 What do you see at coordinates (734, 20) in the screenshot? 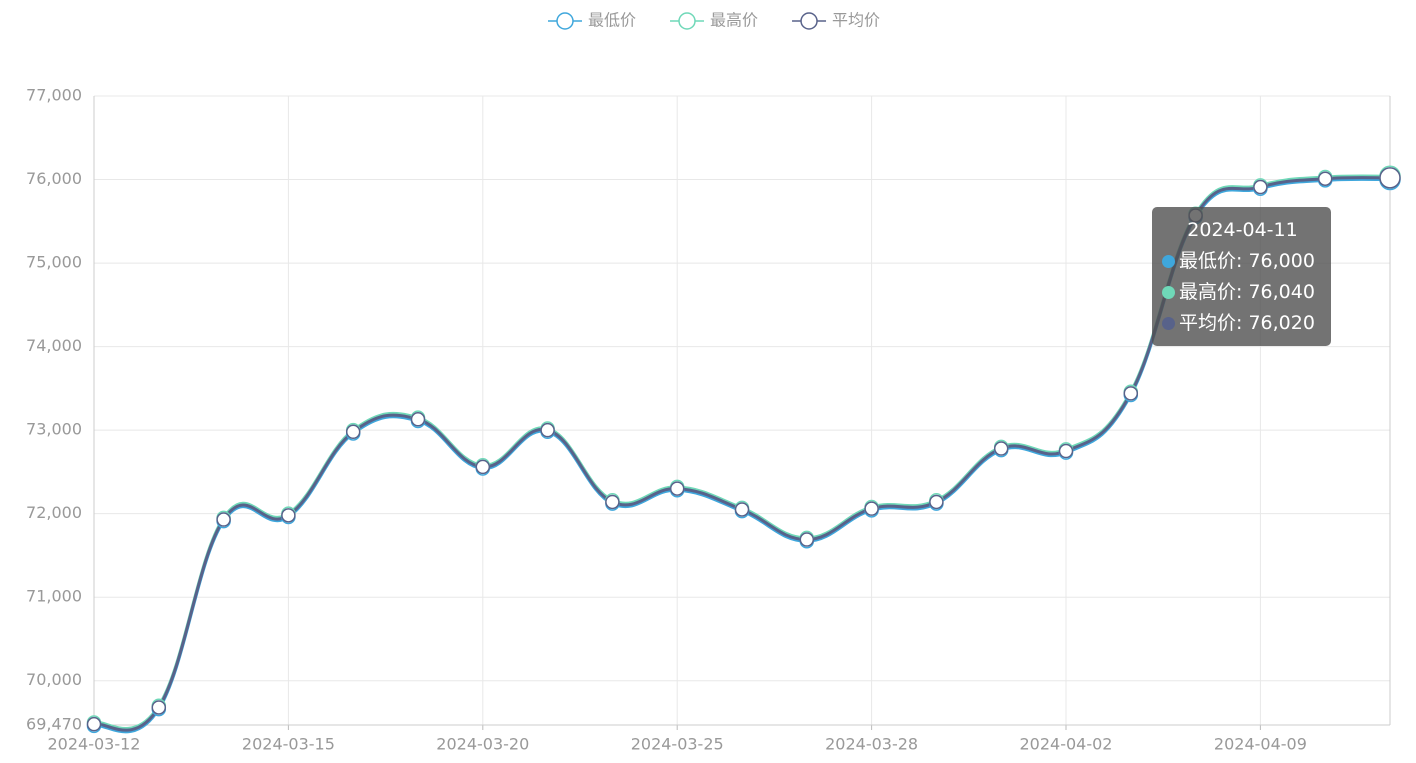
I see `legend-label: 最高价` at bounding box center [734, 20].